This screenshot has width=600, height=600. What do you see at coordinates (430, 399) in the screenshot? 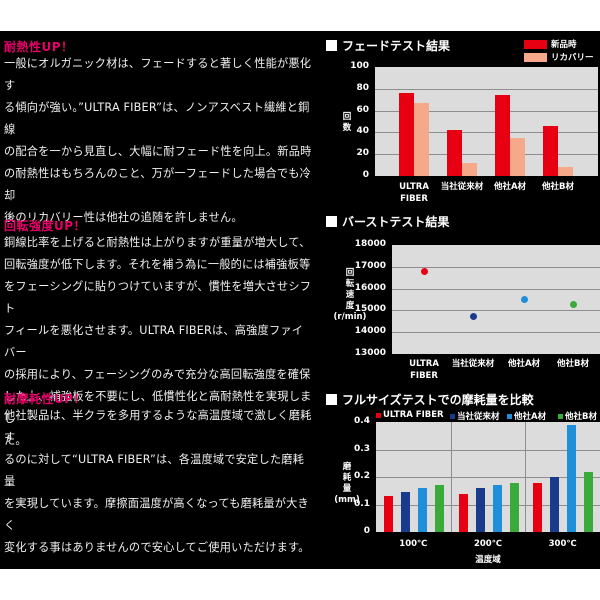
I see `wear-chart-title: フルサイズテストでの摩耗量を比較` at bounding box center [430, 399].